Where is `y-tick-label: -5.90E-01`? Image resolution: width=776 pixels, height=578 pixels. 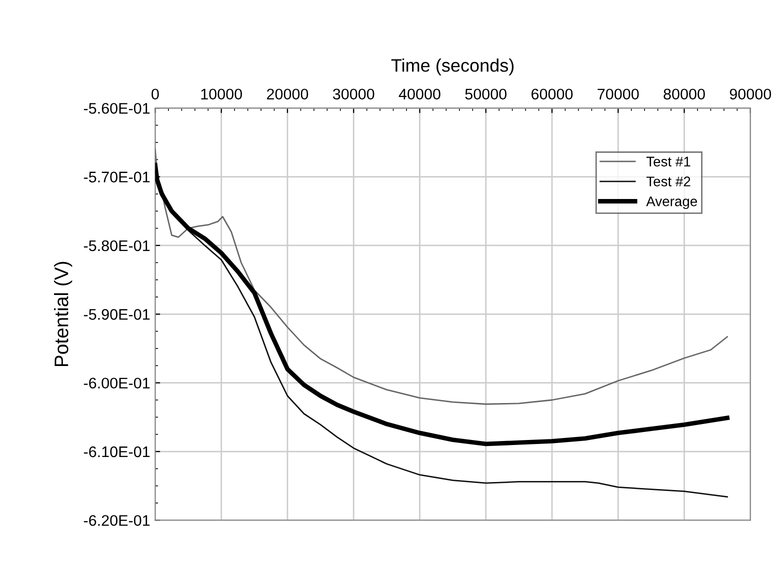
y-tick-label: -5.90E-01 is located at coordinates (117, 314).